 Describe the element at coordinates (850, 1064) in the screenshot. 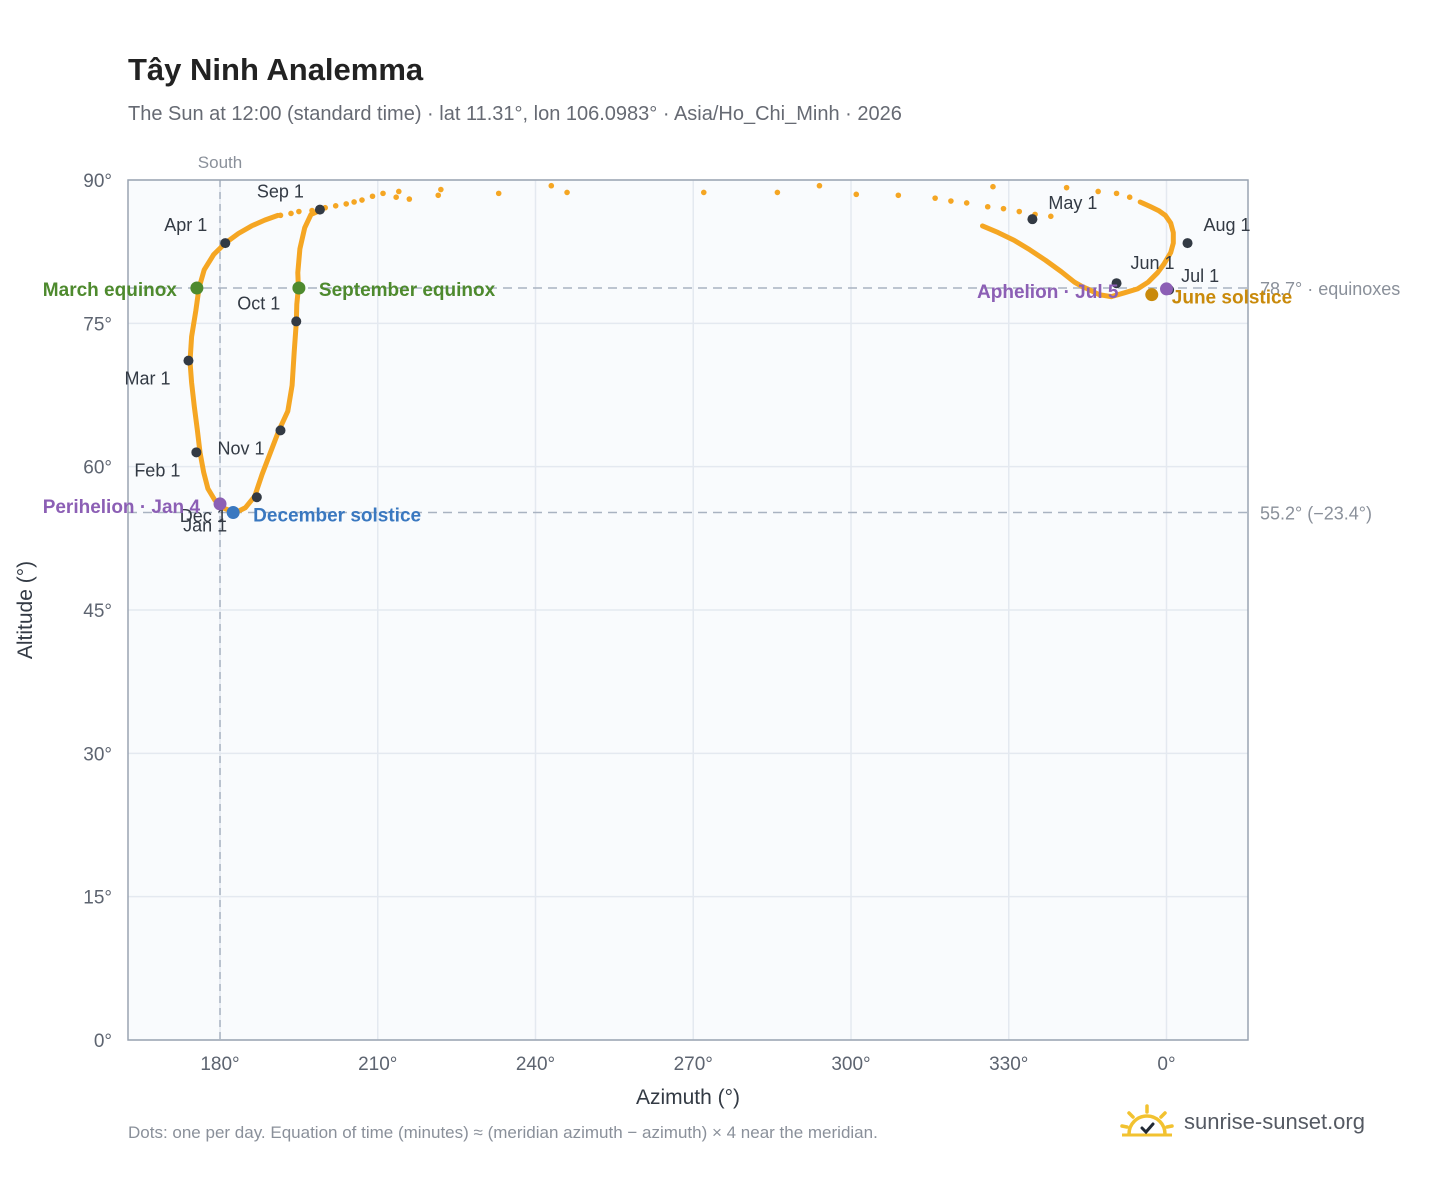

I see `x-tick-label: 300°` at that location.